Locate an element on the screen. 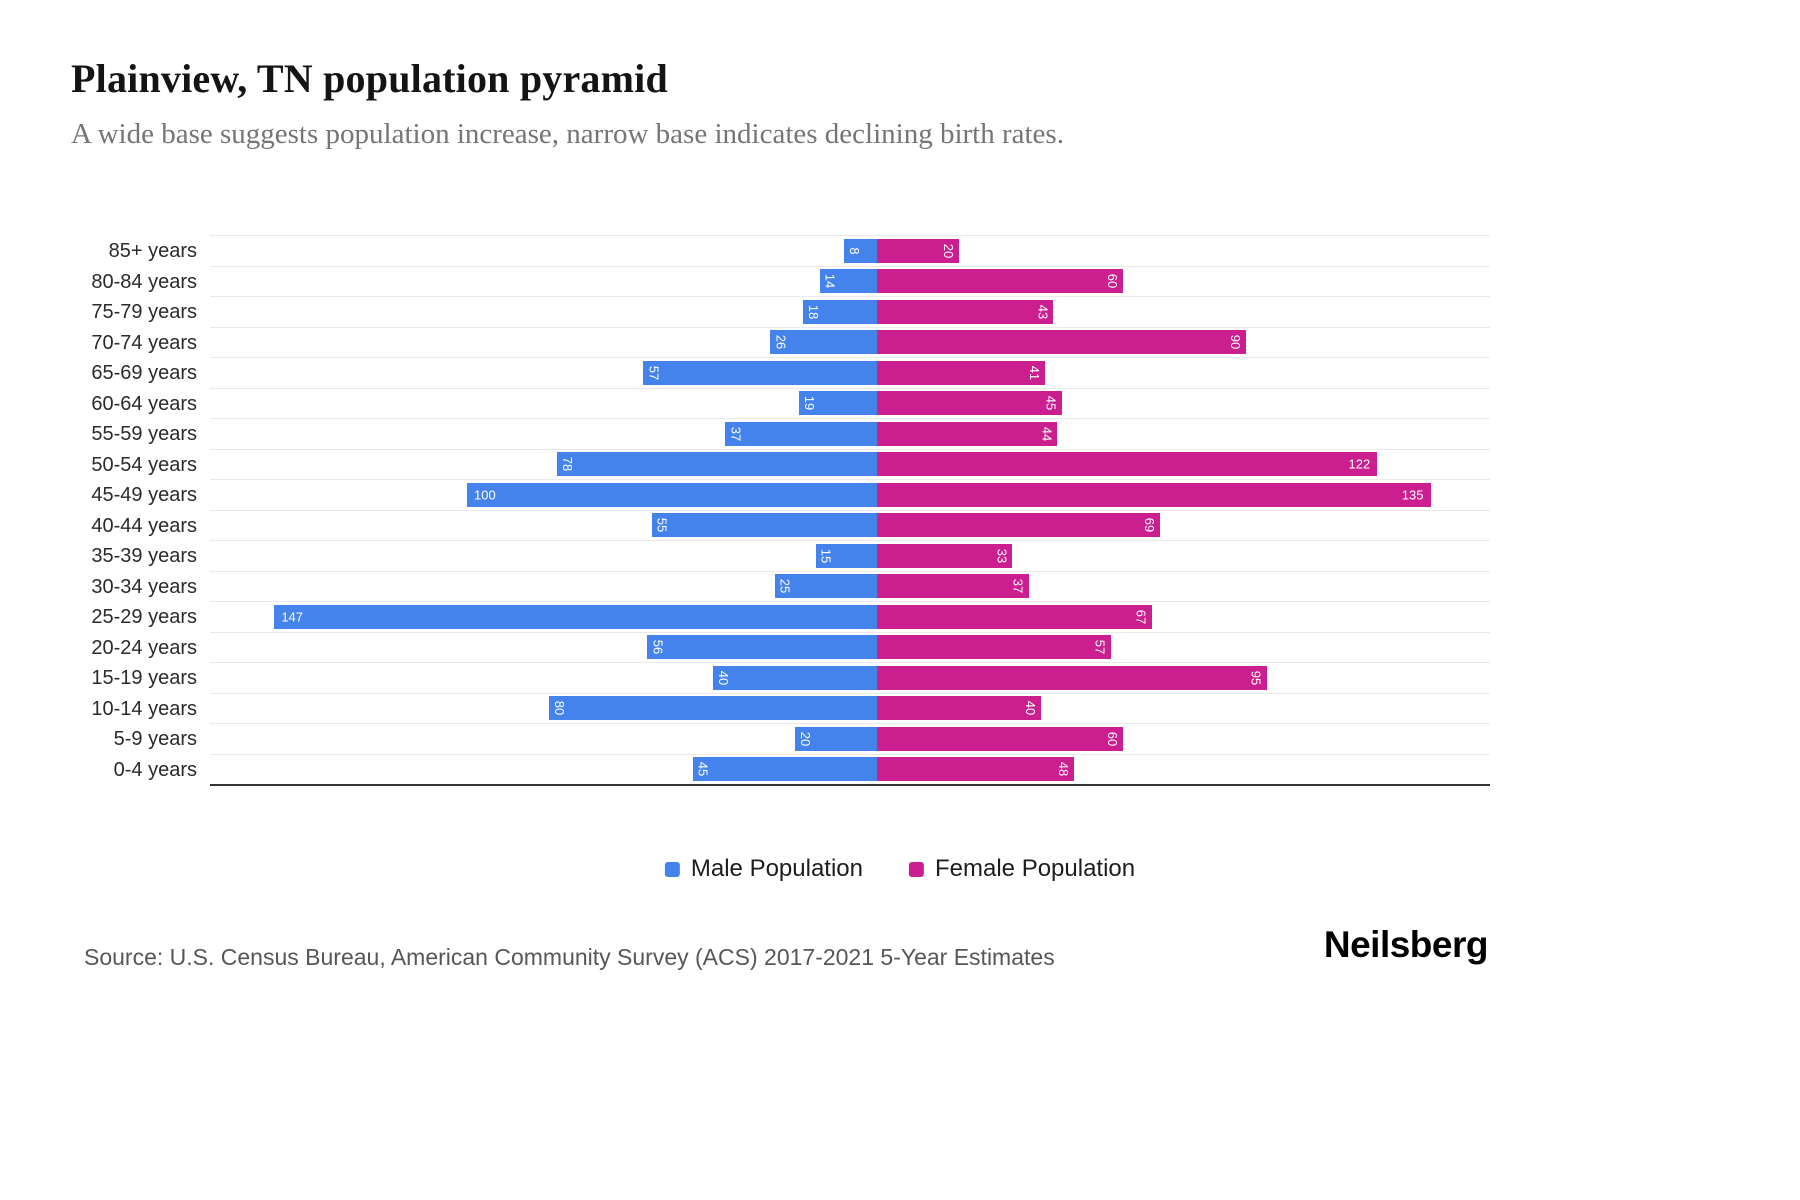 The image size is (1800, 1200). pyramid-row: 10-14 years 80 40 is located at coordinates (790, 708).